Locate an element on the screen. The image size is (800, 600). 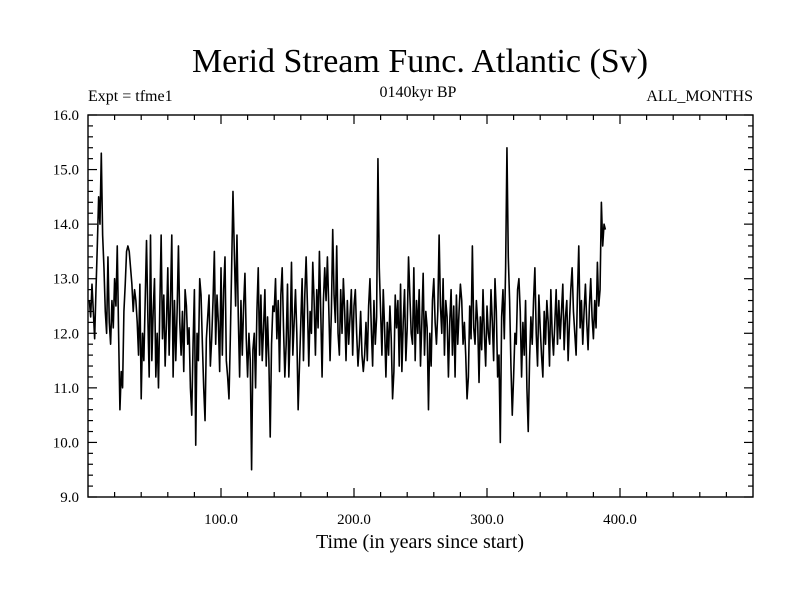
months-label: ALL_MONTHS is located at coordinates (699, 96).